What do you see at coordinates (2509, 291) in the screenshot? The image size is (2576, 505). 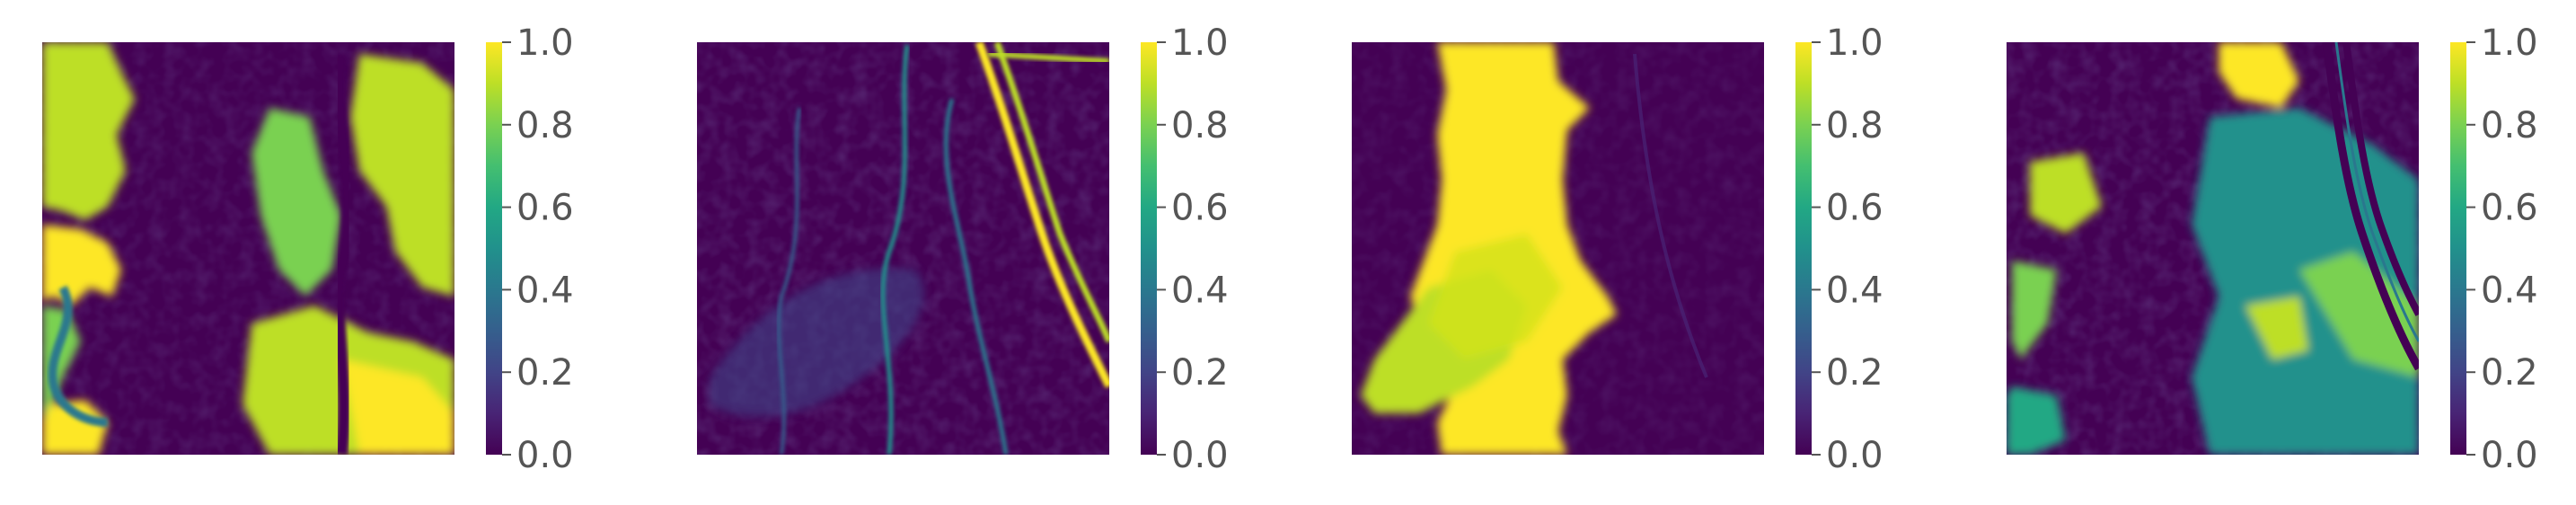 I see `colorbar-4-tick-label: 0.4` at bounding box center [2509, 291].